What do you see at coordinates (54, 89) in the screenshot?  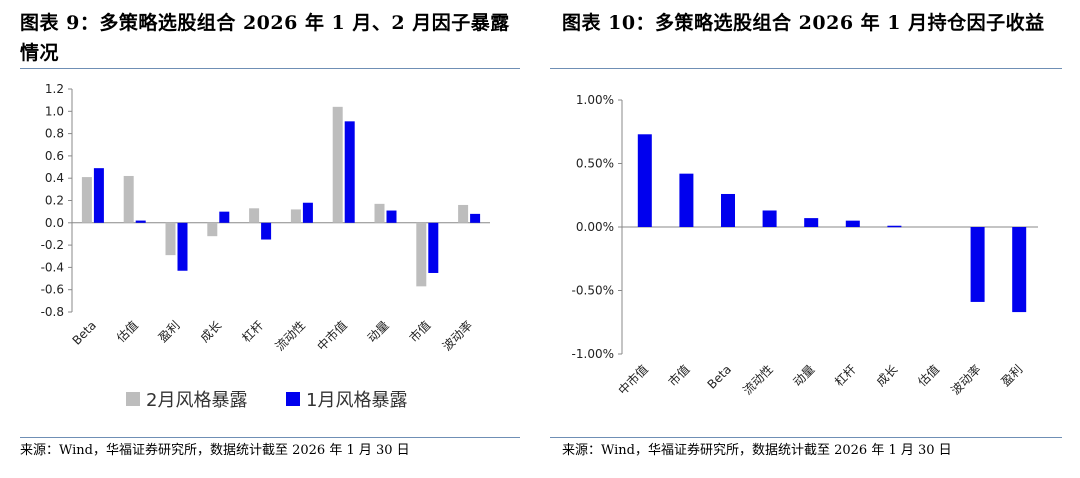 I see `left-y-tick-label: 1.2` at bounding box center [54, 89].